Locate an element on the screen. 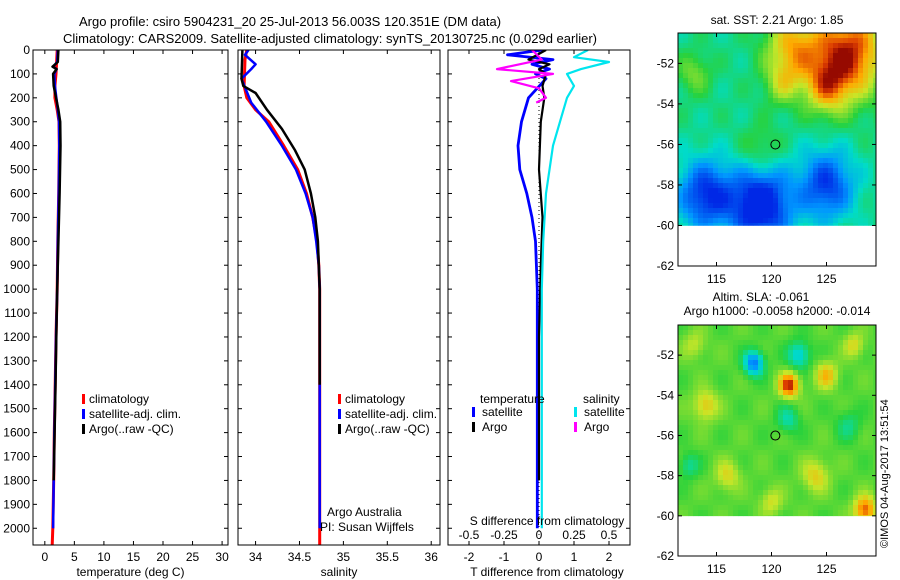 This screenshot has height=580, width=900. salinity-annotation-line1: Argo Australia is located at coordinates (364, 512).